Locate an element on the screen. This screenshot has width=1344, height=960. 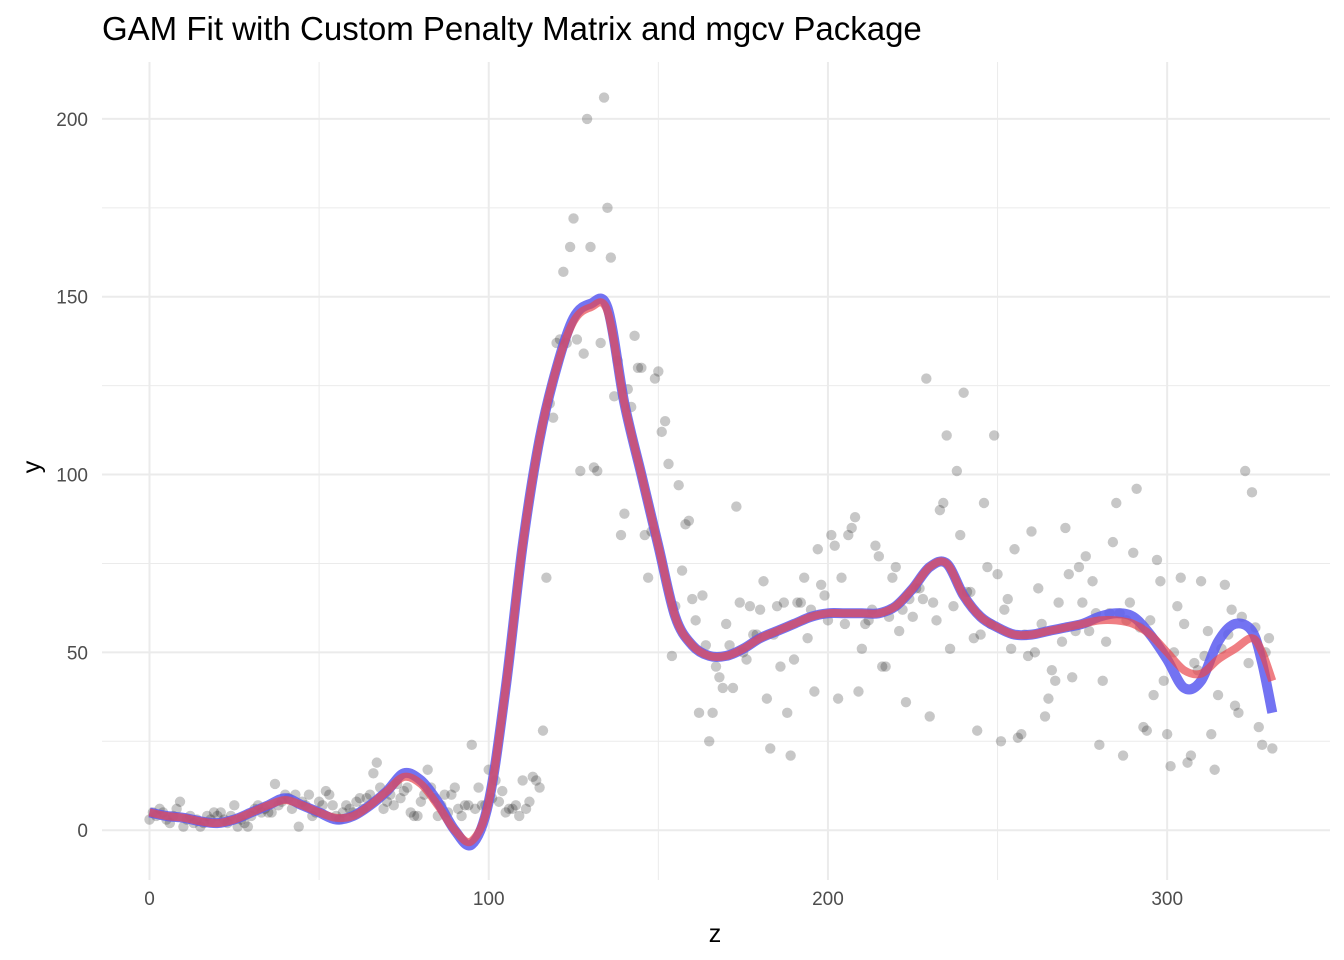
y-tick-label: 200 is located at coordinates (72, 120).